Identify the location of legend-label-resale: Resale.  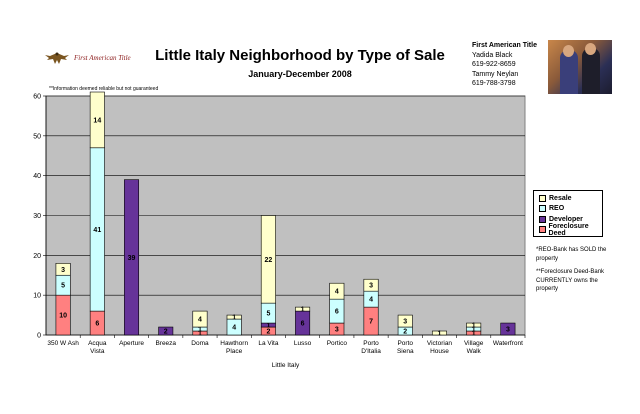
(560, 198).